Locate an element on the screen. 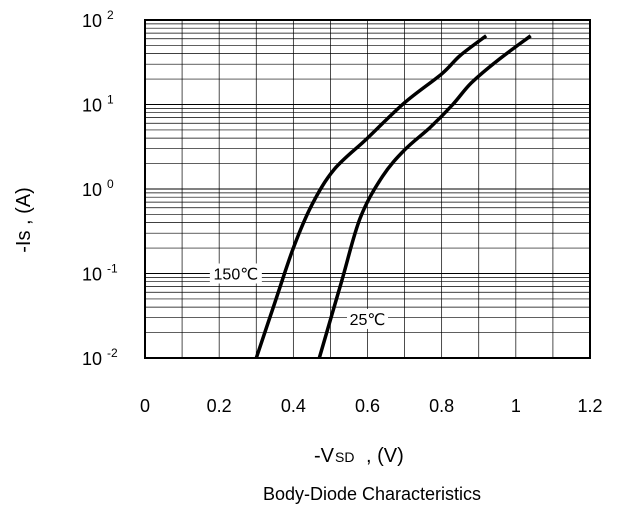 Image resolution: width=619 pixels, height=507 pixels. x-tick-label: 0.6 is located at coordinates (367, 406).